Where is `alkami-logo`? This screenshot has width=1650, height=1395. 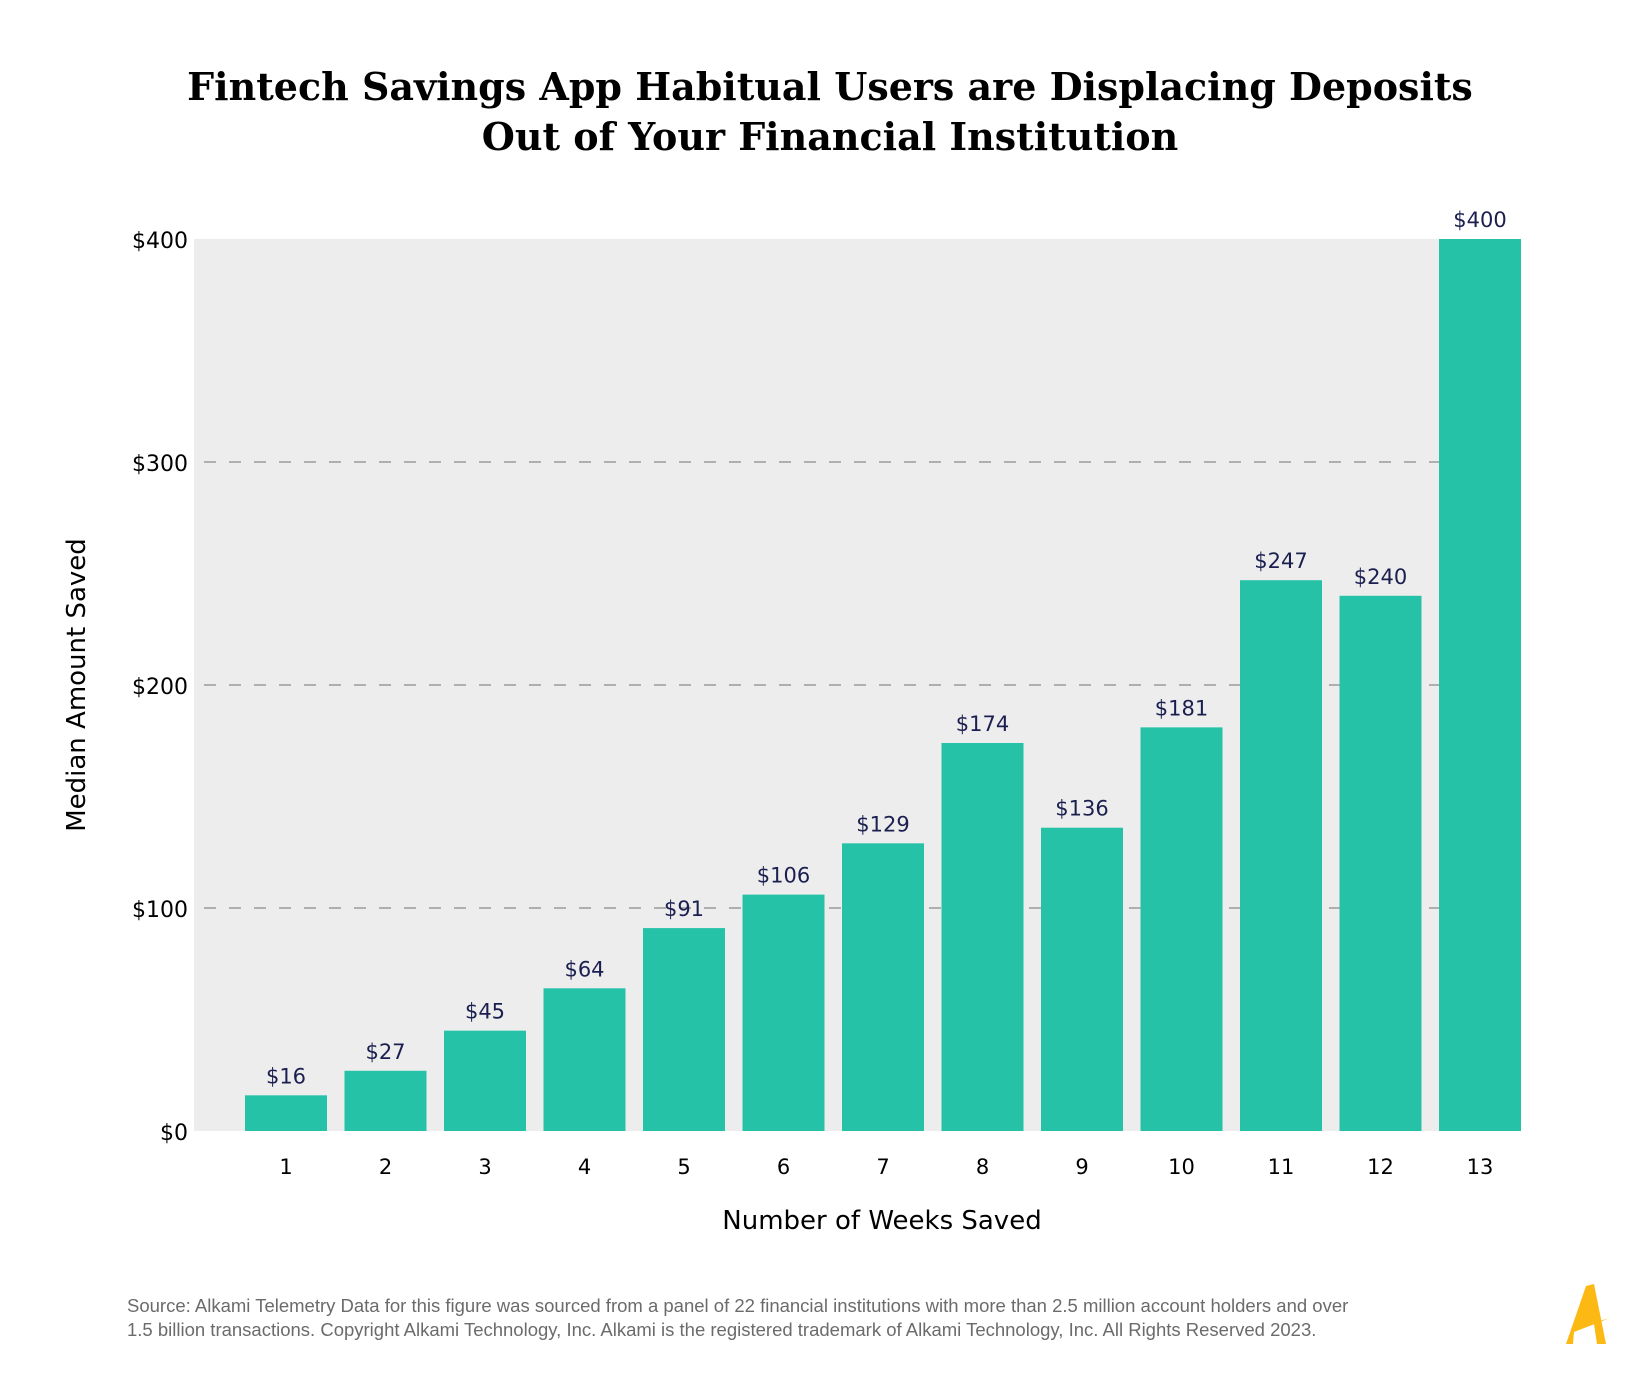 alkami-logo is located at coordinates (1588, 1314).